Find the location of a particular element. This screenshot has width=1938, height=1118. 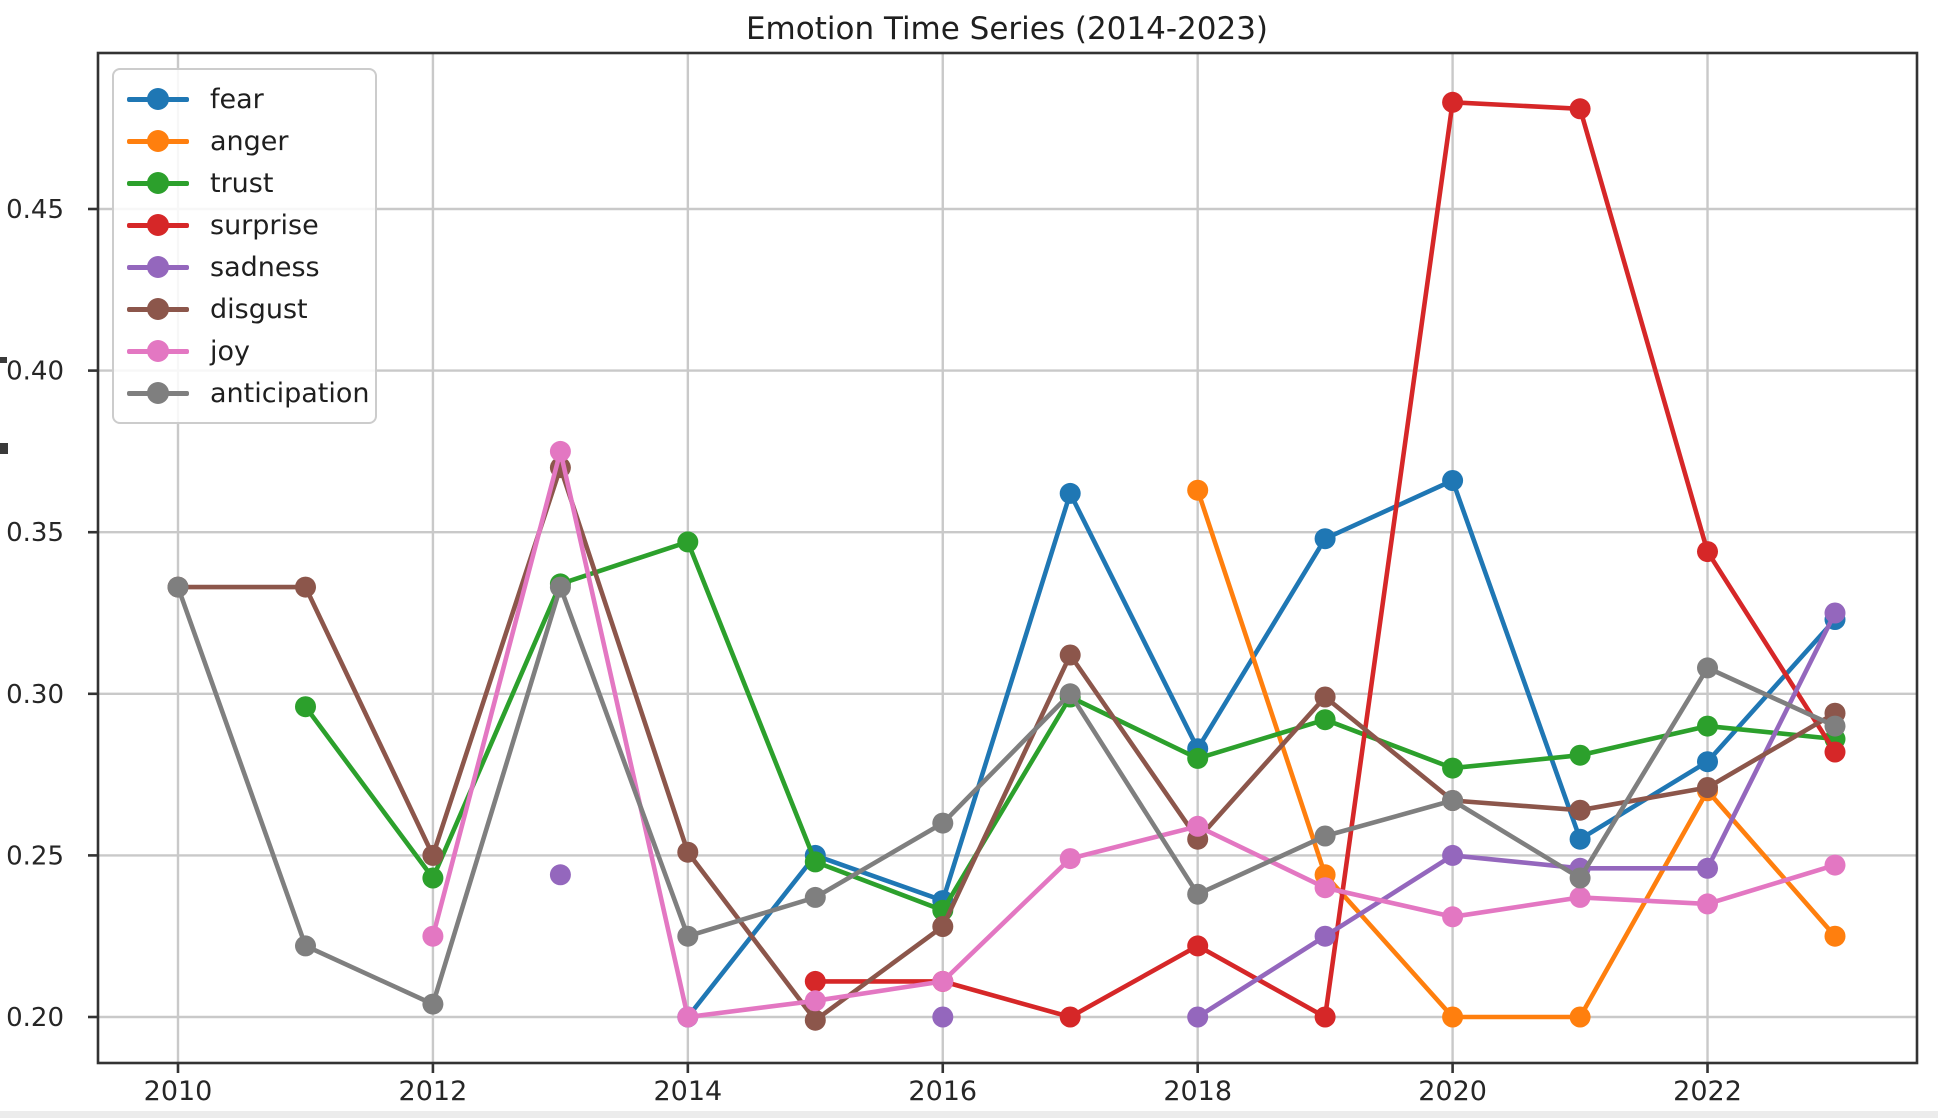

point-trust-2011 is located at coordinates (305, 707).